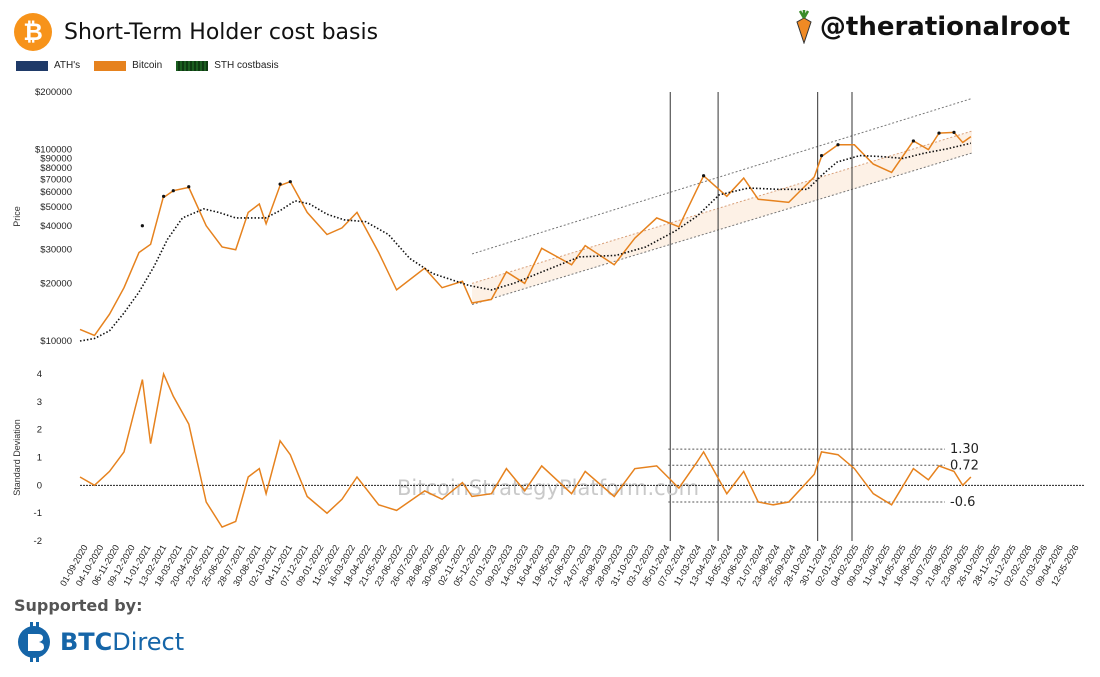 This screenshot has height=677, width=1100. Describe the element at coordinates (192, 65) in the screenshot. I see `legend-swatch-sth` at that location.